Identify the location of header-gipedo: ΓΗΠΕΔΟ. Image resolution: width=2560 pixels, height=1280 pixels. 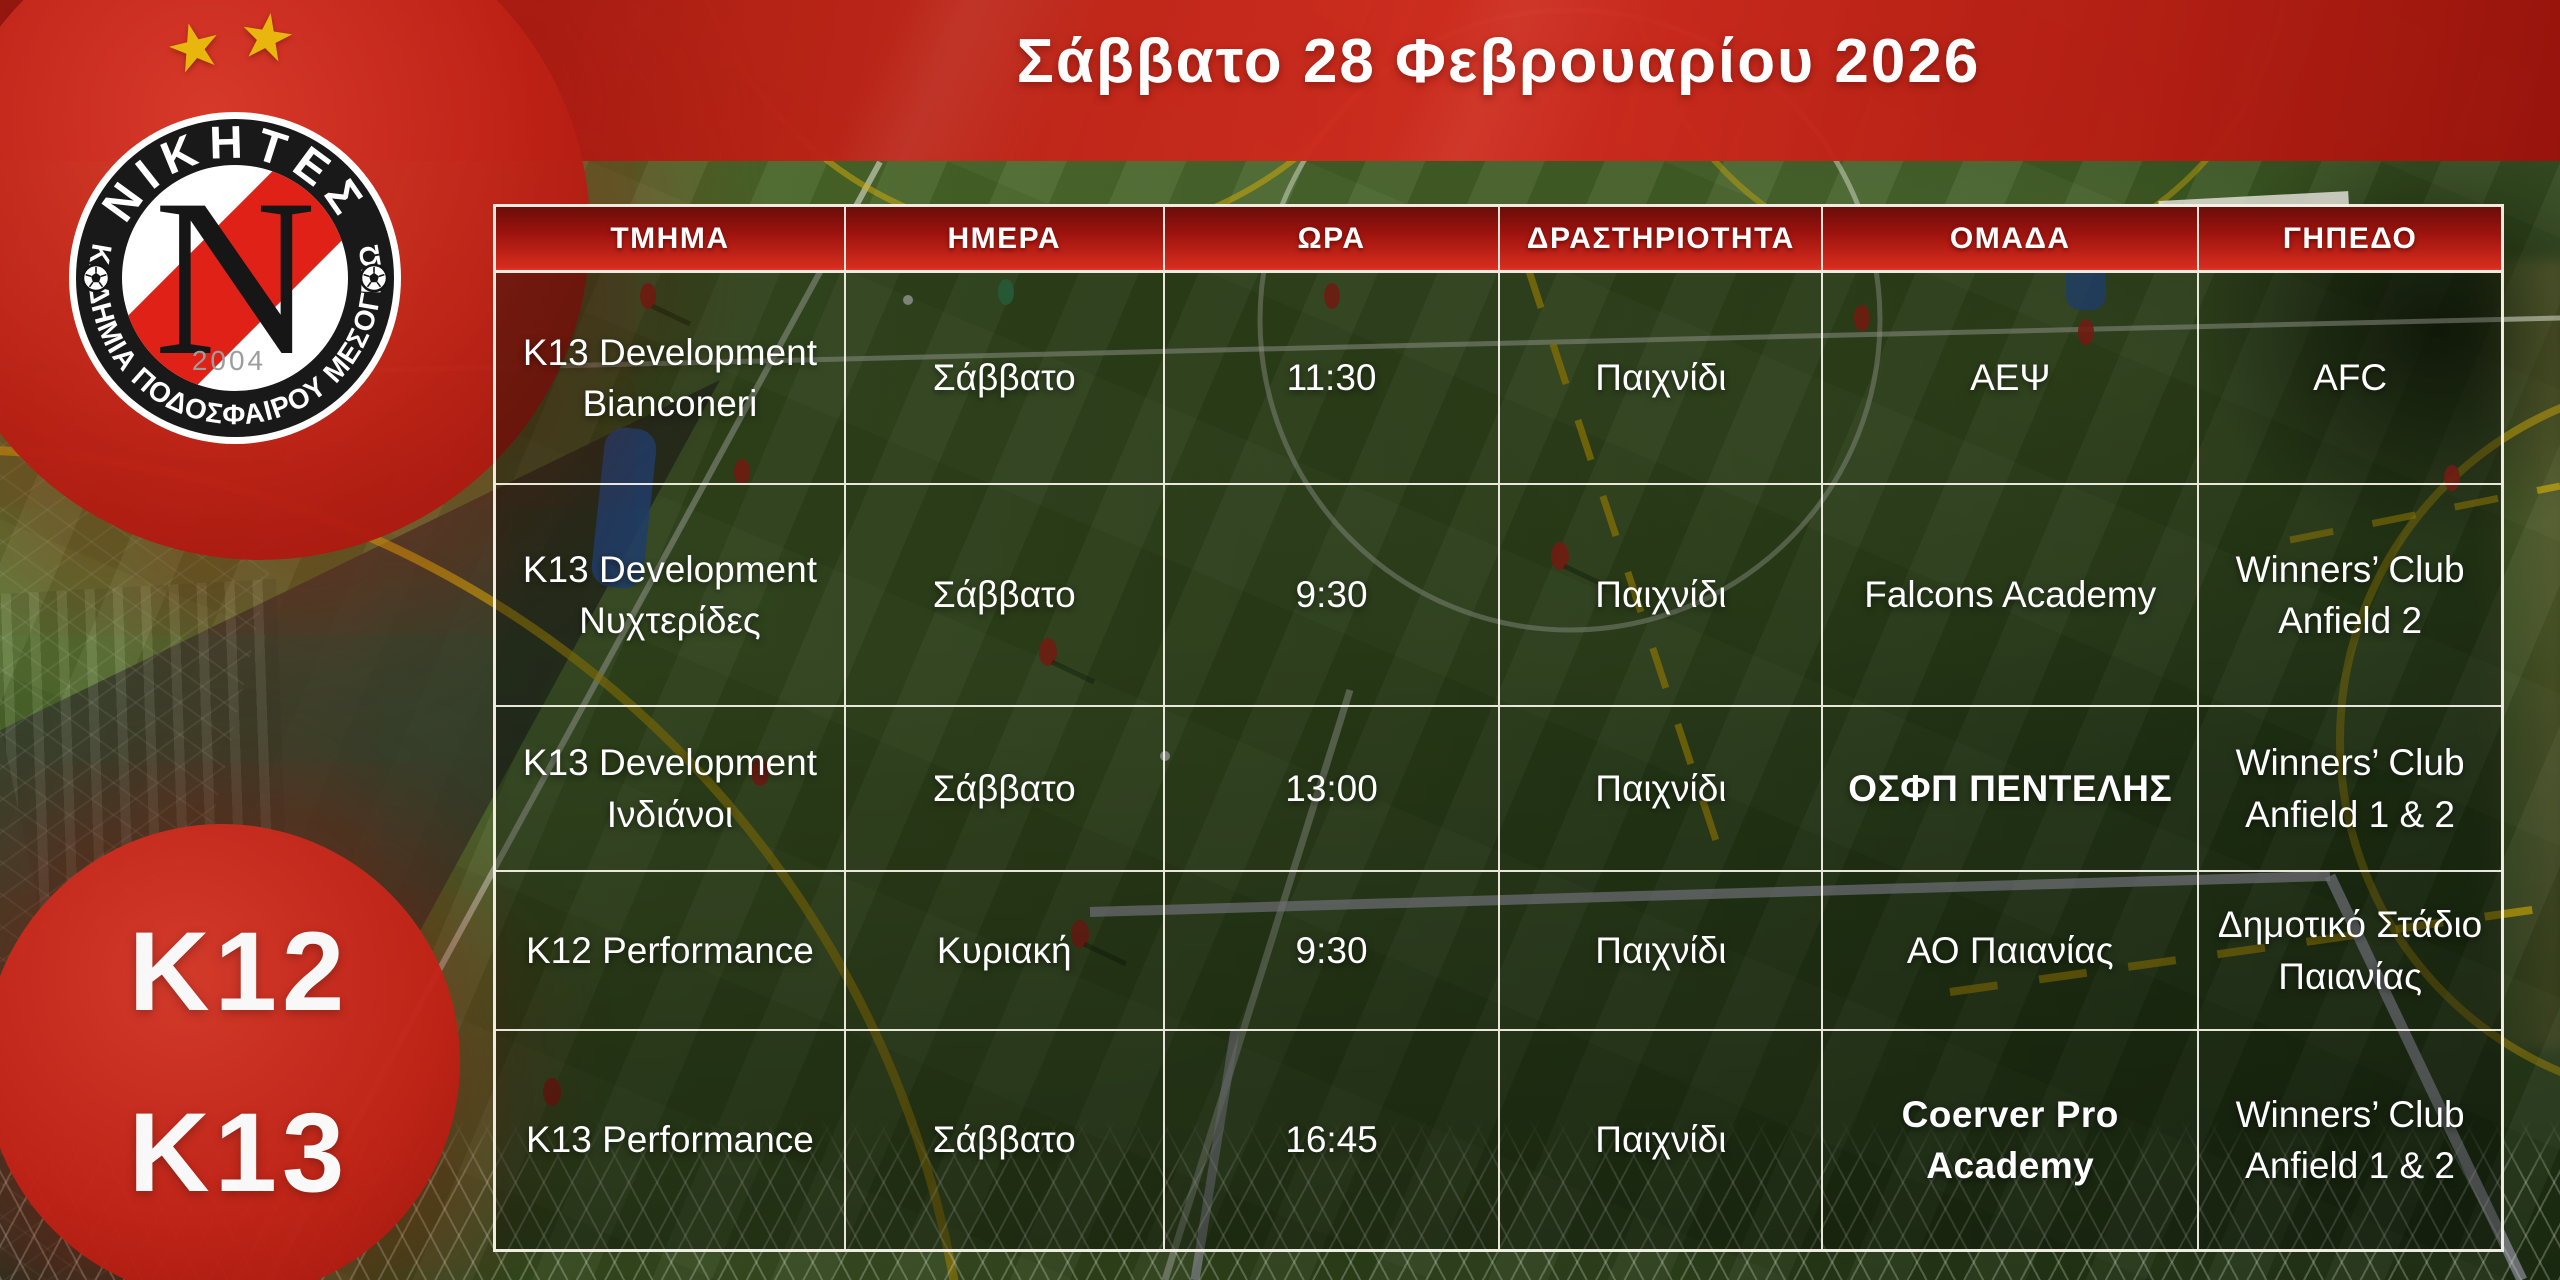
(2350, 240).